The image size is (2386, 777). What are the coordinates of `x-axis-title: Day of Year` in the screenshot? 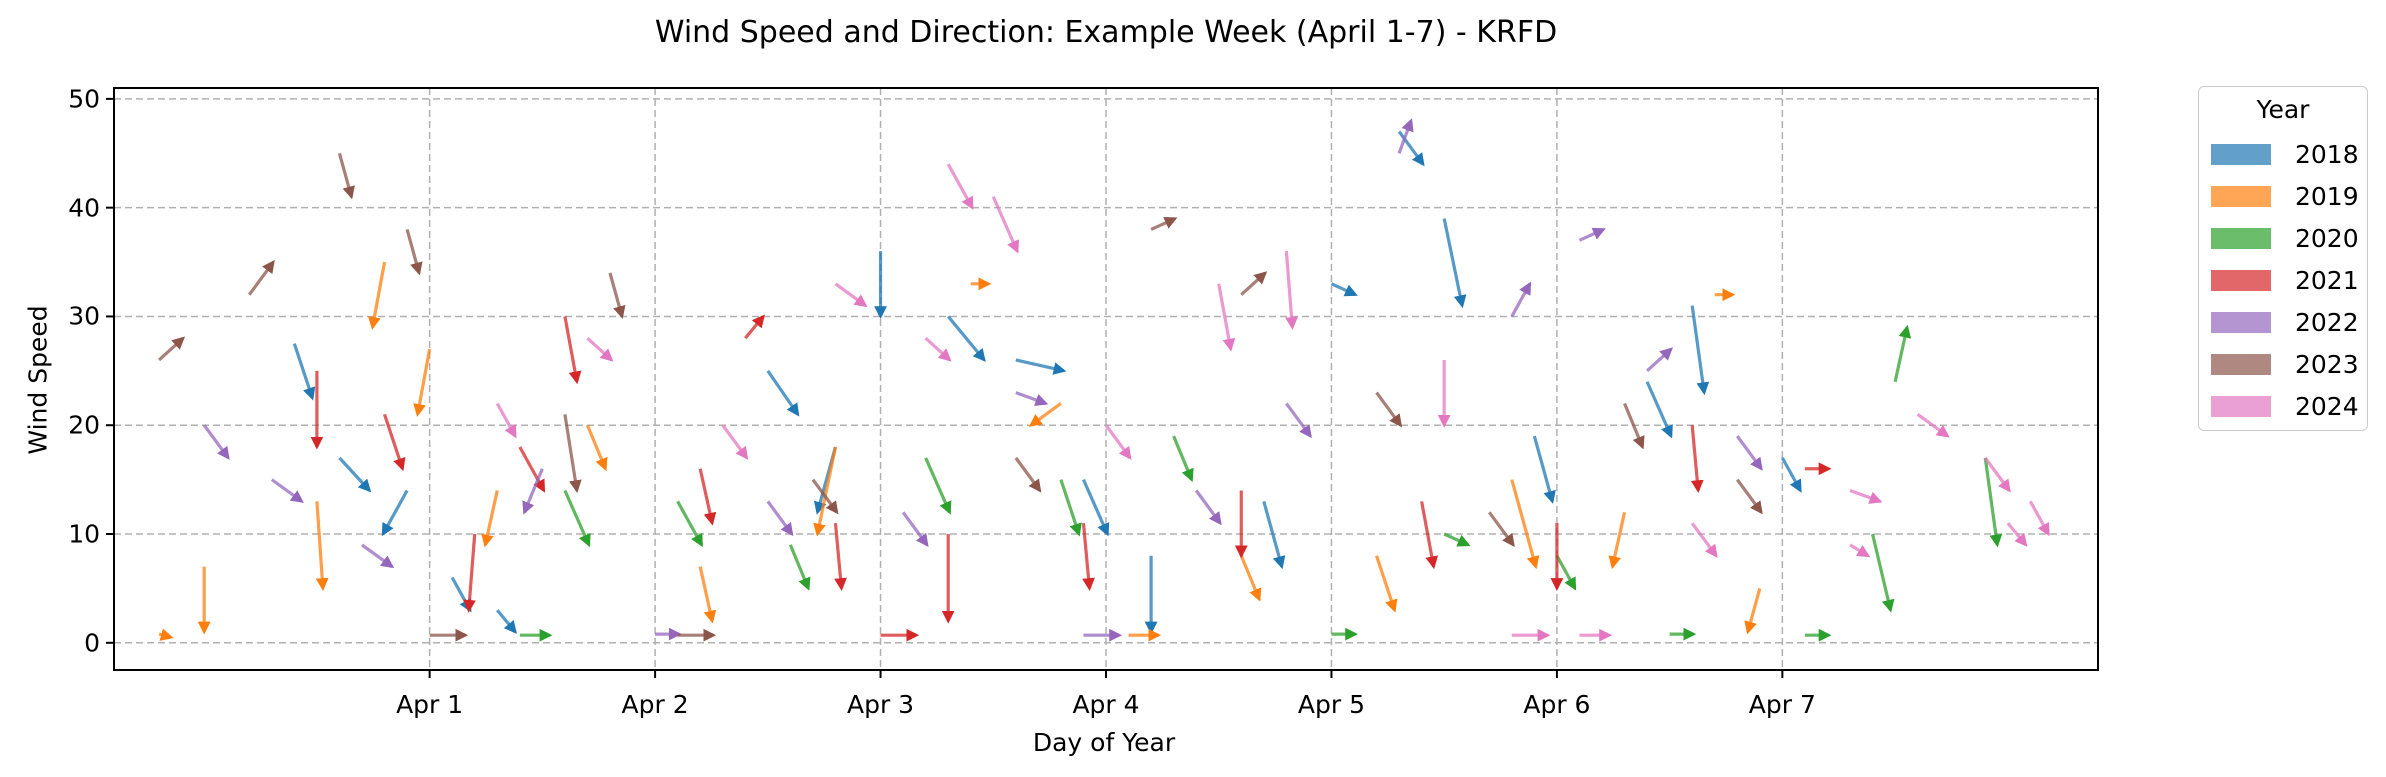 It's located at (1104, 742).